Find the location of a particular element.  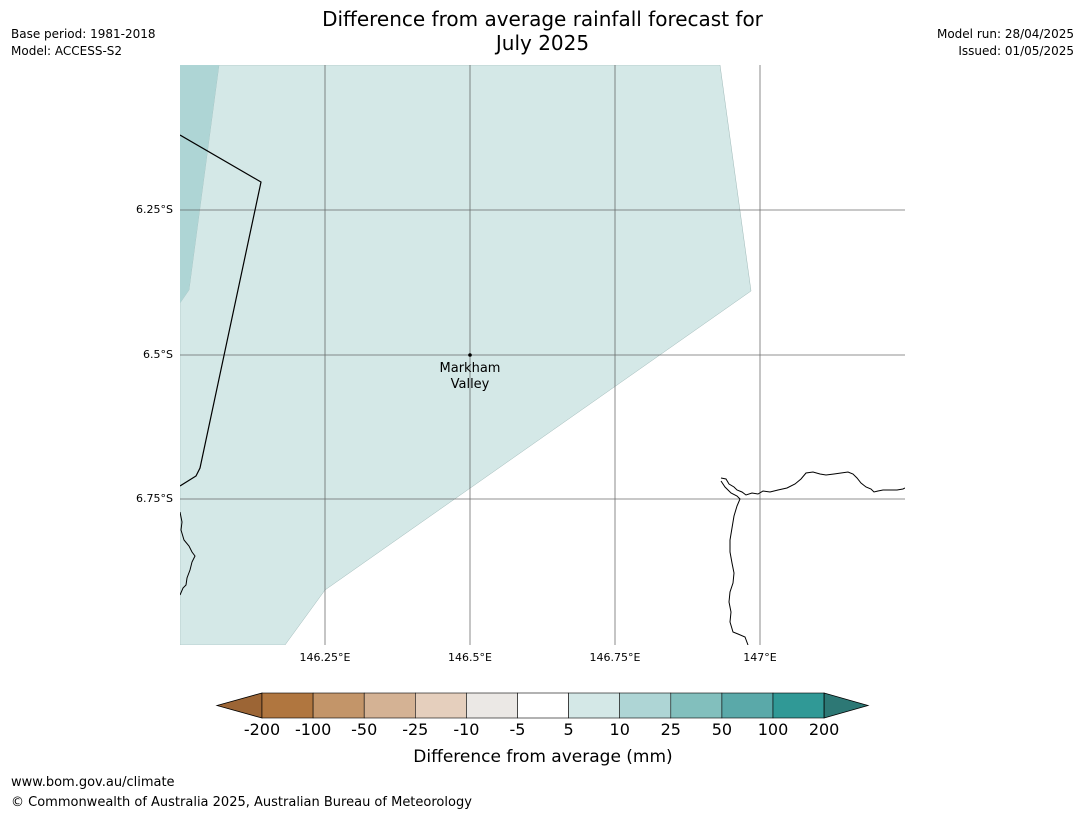

colorbar-tick-label: 50 is located at coordinates (722, 729).